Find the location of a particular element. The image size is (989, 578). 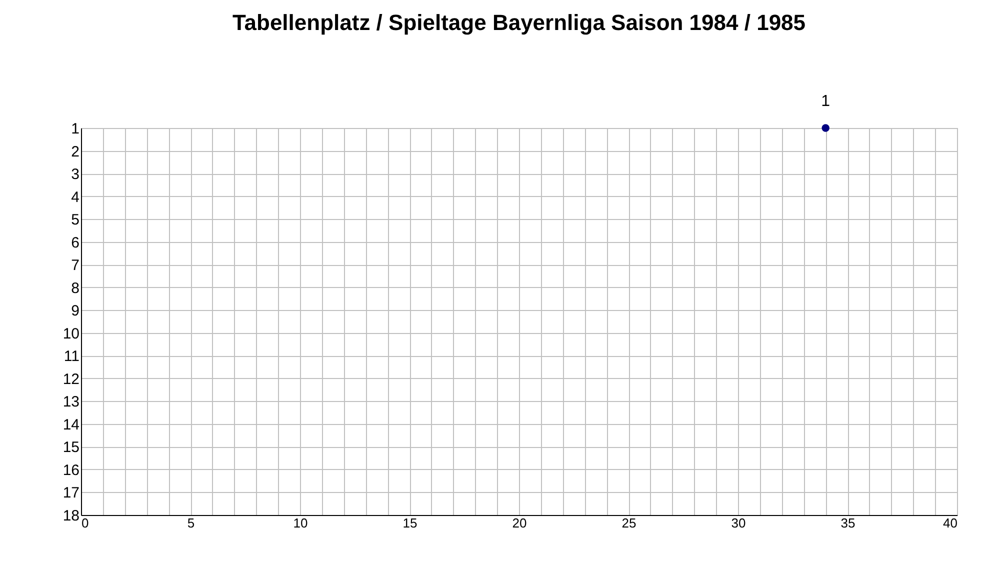

x-tick-label: 40 is located at coordinates (950, 523).